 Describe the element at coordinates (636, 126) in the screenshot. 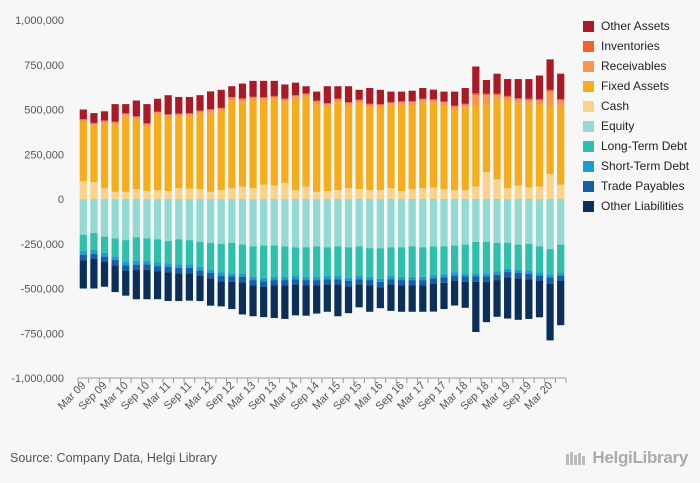

I see `legend-item: Equity` at that location.